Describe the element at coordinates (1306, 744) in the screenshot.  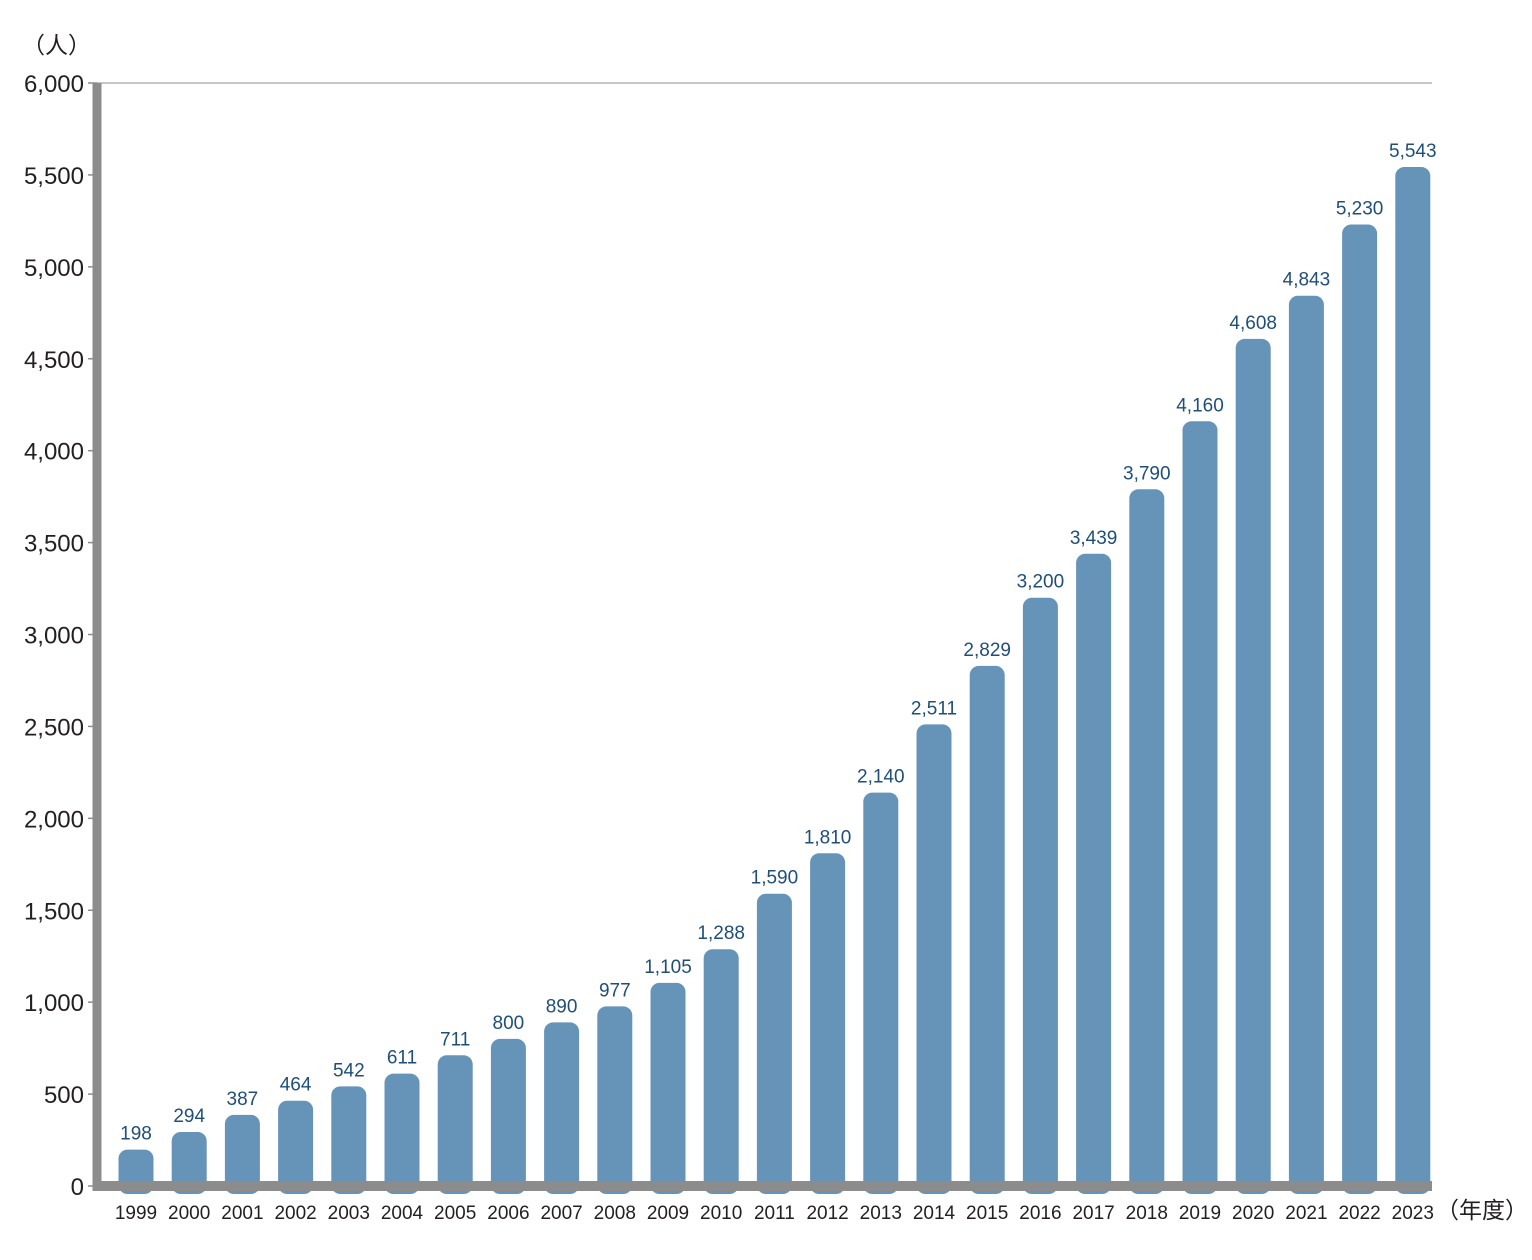
I see `bar-2021` at that location.